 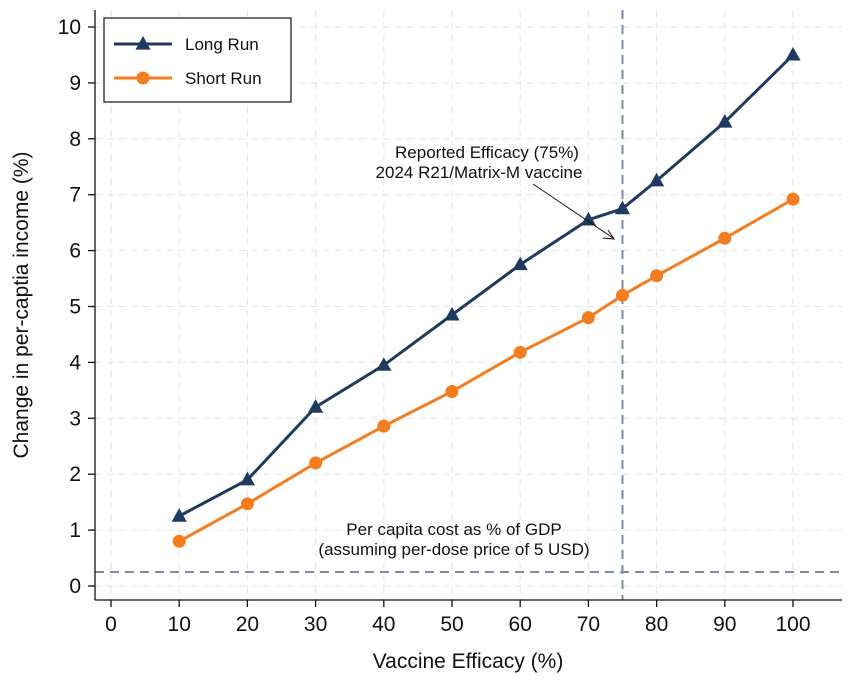 I want to click on efficacy-annotation-arrow, so click(x=573, y=211).